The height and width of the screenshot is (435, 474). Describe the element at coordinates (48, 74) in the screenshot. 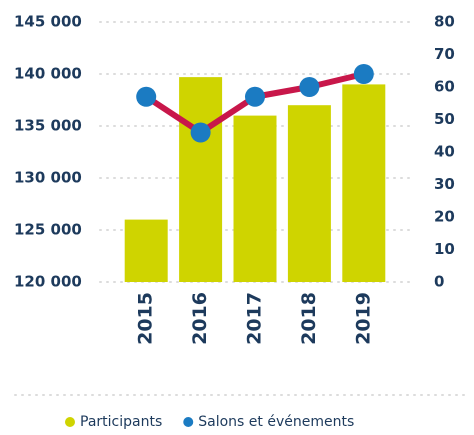

I see `y-tick-label: 140 000` at that location.